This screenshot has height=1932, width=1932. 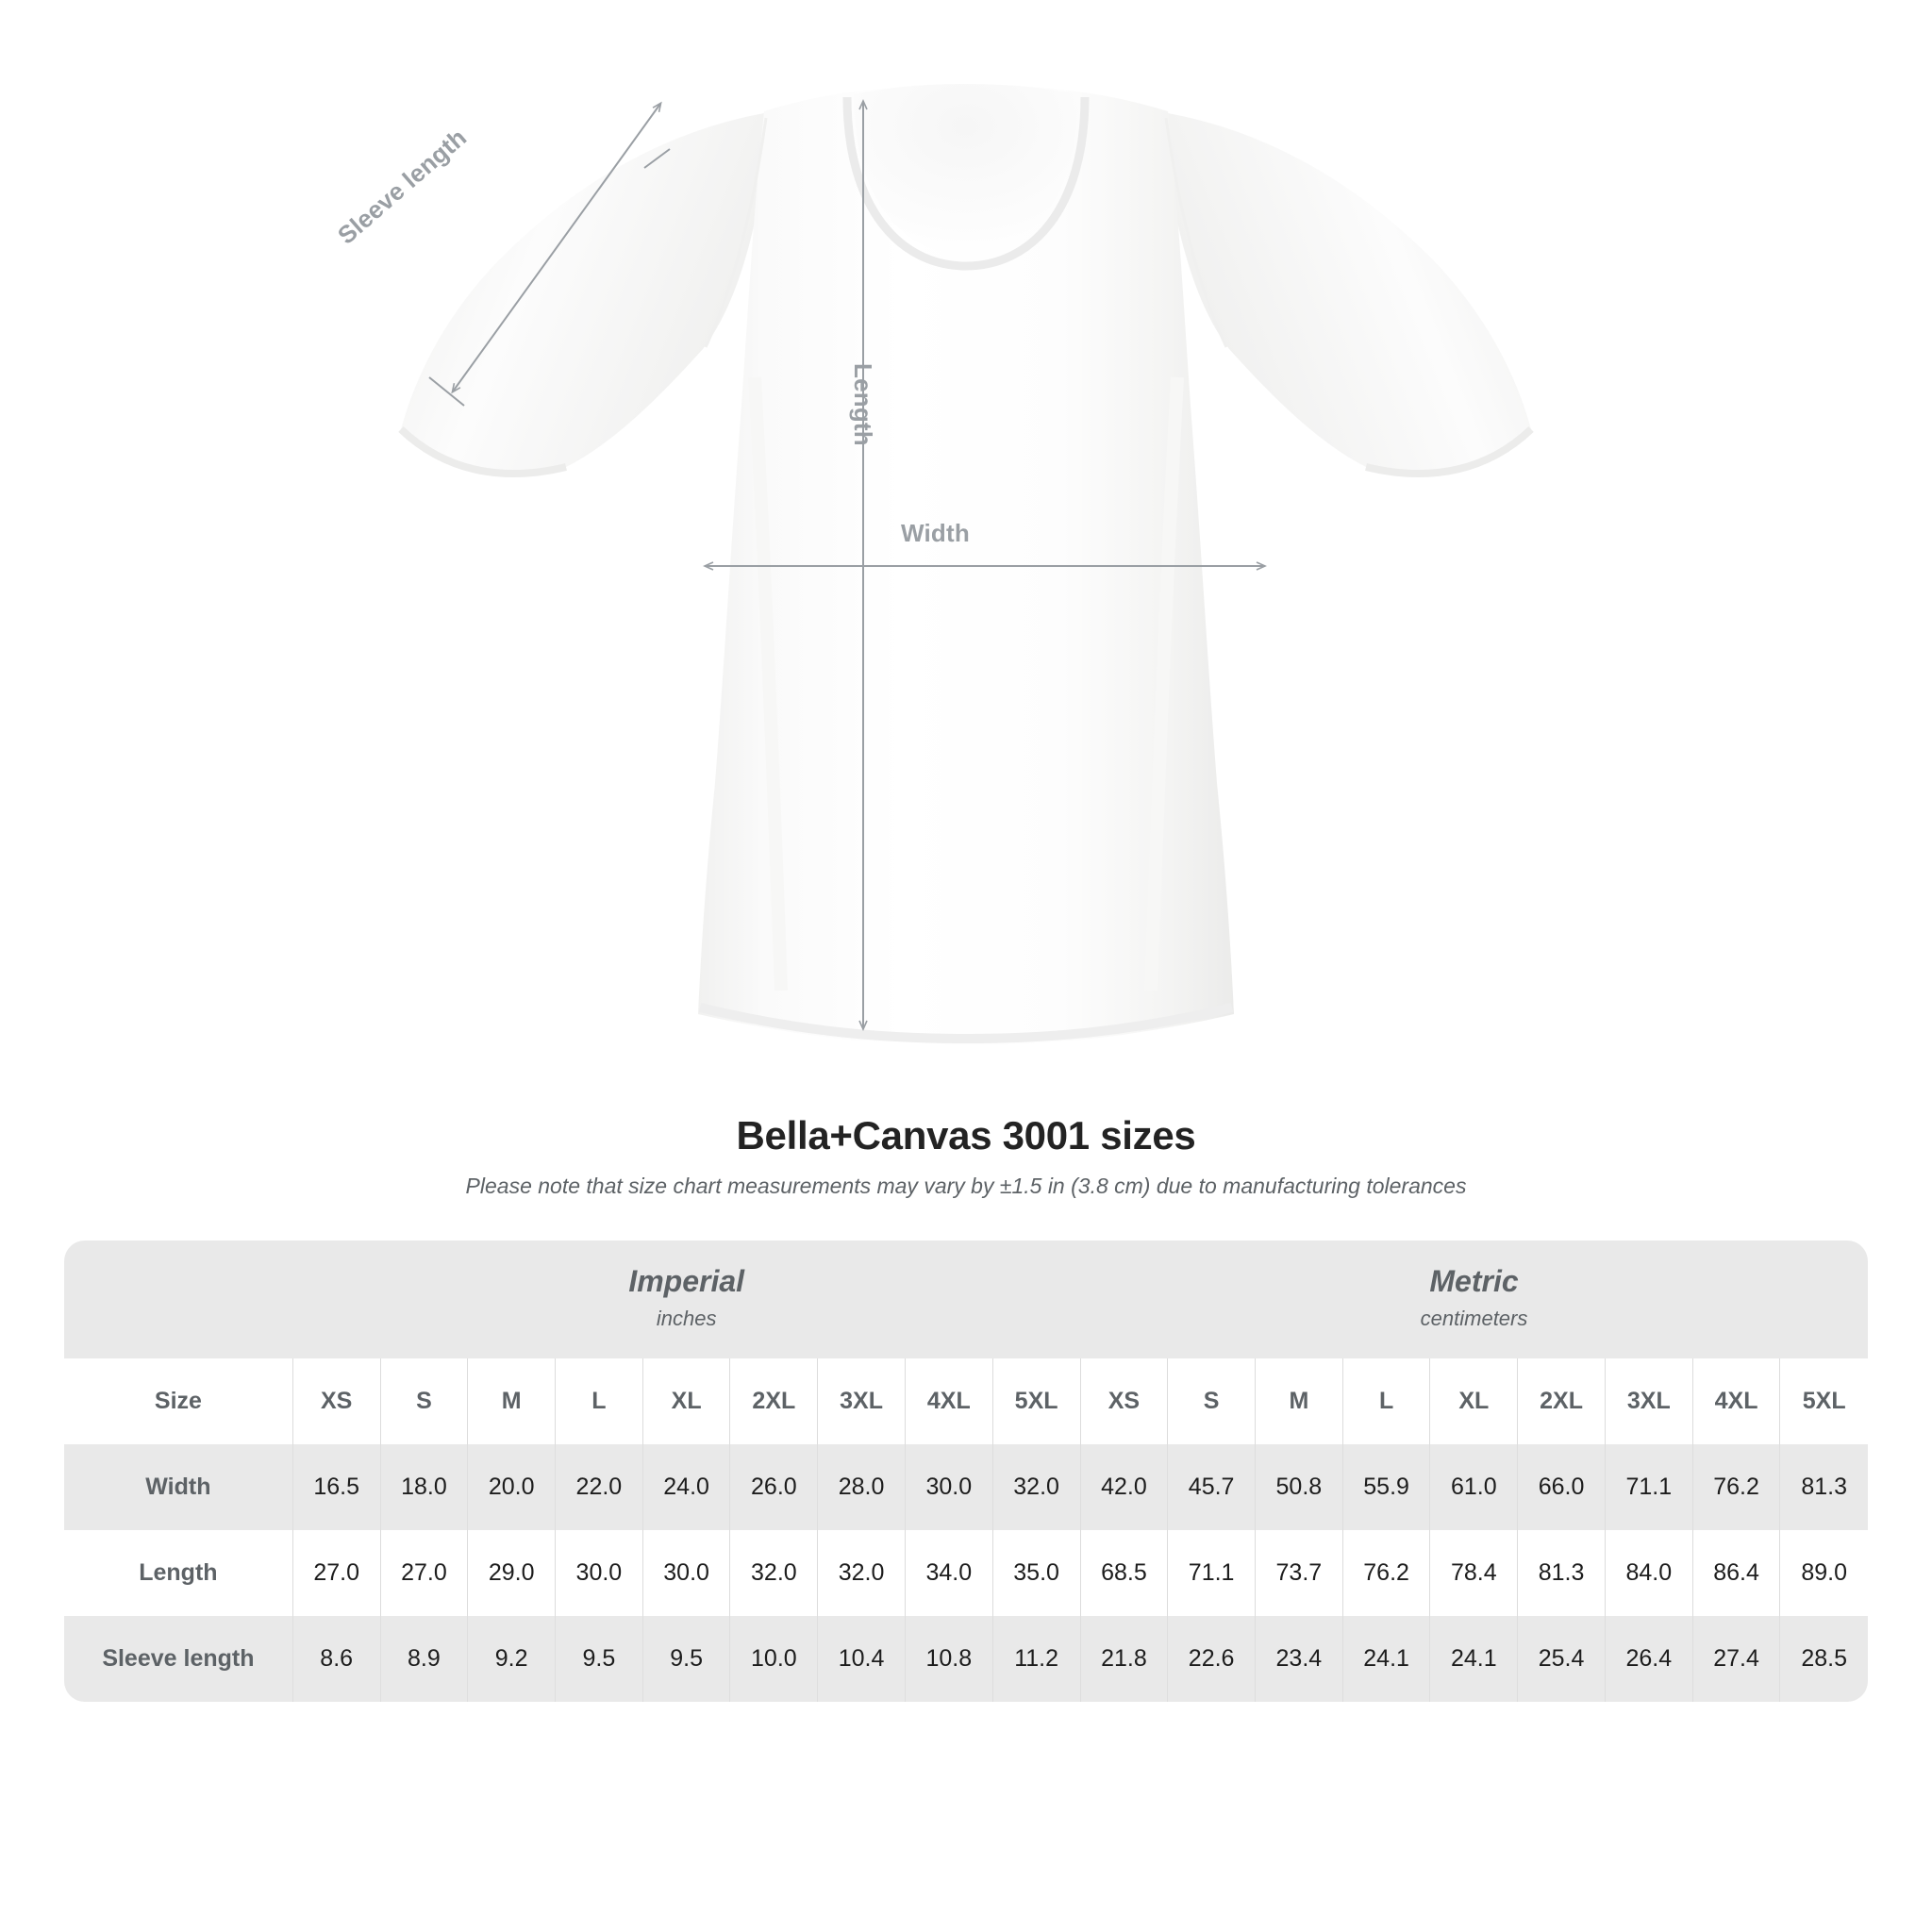 I want to click on cell-length-5xl-imperial: 35.0, so click(x=1036, y=1574).